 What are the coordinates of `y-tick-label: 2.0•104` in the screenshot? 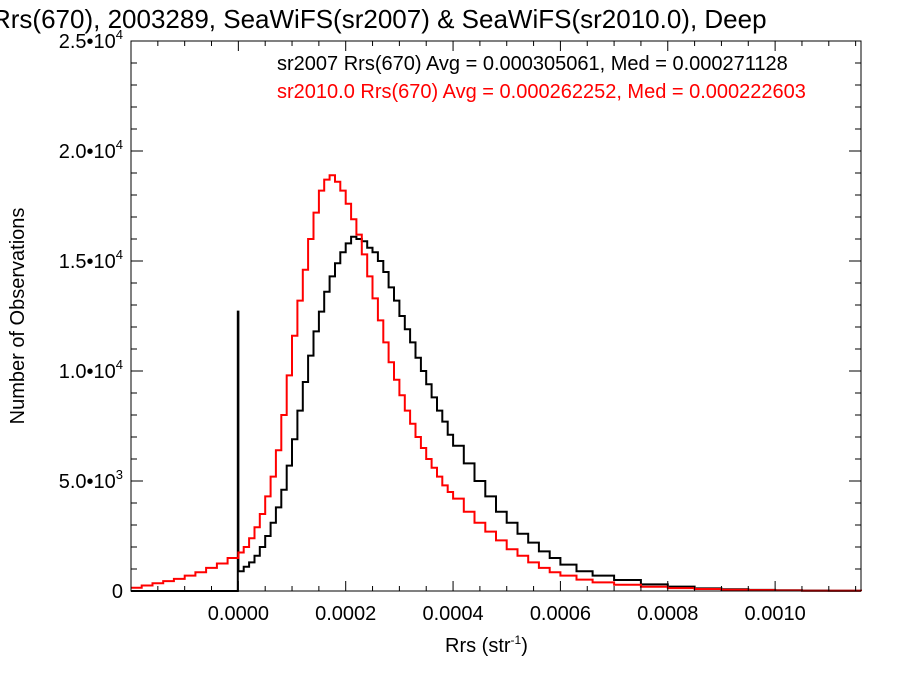 It's located at (91, 150).